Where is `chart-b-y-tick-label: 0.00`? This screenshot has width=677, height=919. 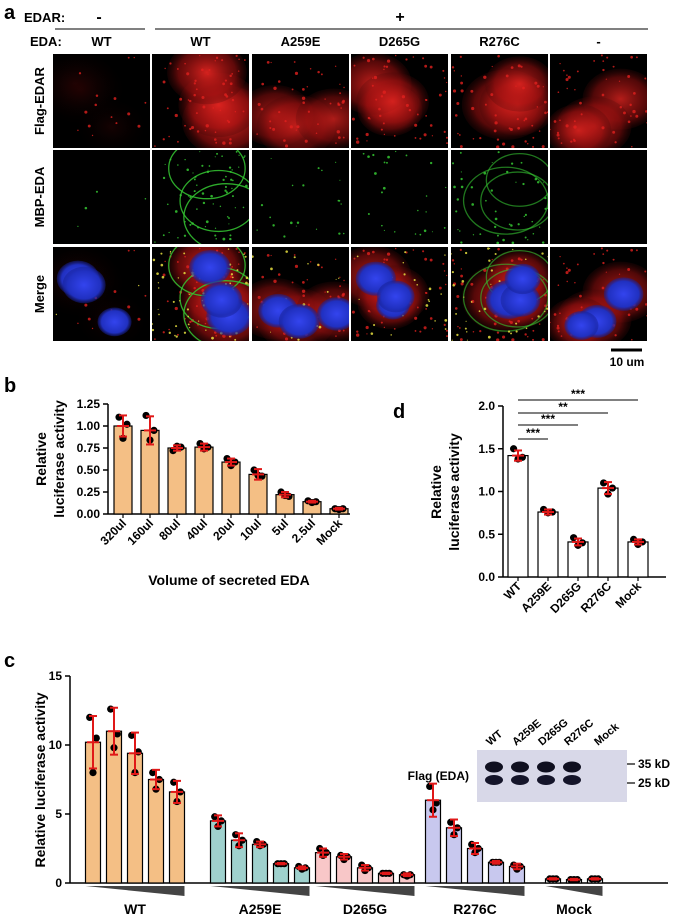 chart-b-y-tick-label: 0.00 is located at coordinates (89, 514).